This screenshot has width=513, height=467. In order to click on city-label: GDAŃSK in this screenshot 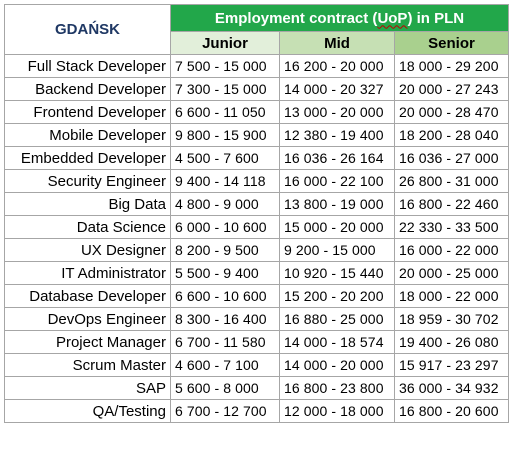, I will do `click(87, 29)`.